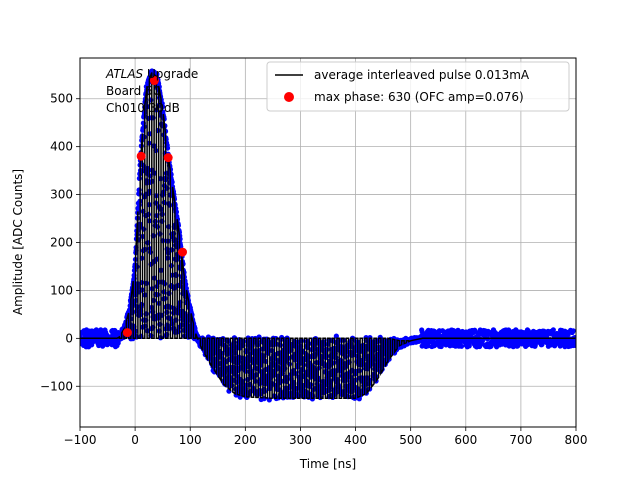 The height and width of the screenshot is (480, 640). I want to click on y-tick-label-1: 0, so click(69, 338).